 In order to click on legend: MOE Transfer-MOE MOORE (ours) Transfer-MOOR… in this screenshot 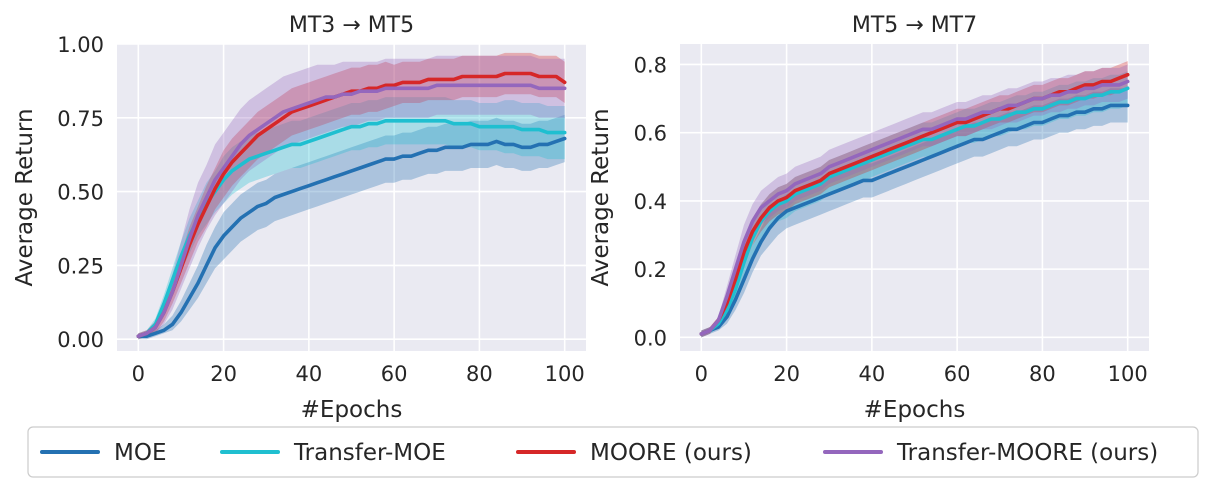, I will do `click(613, 452)`.